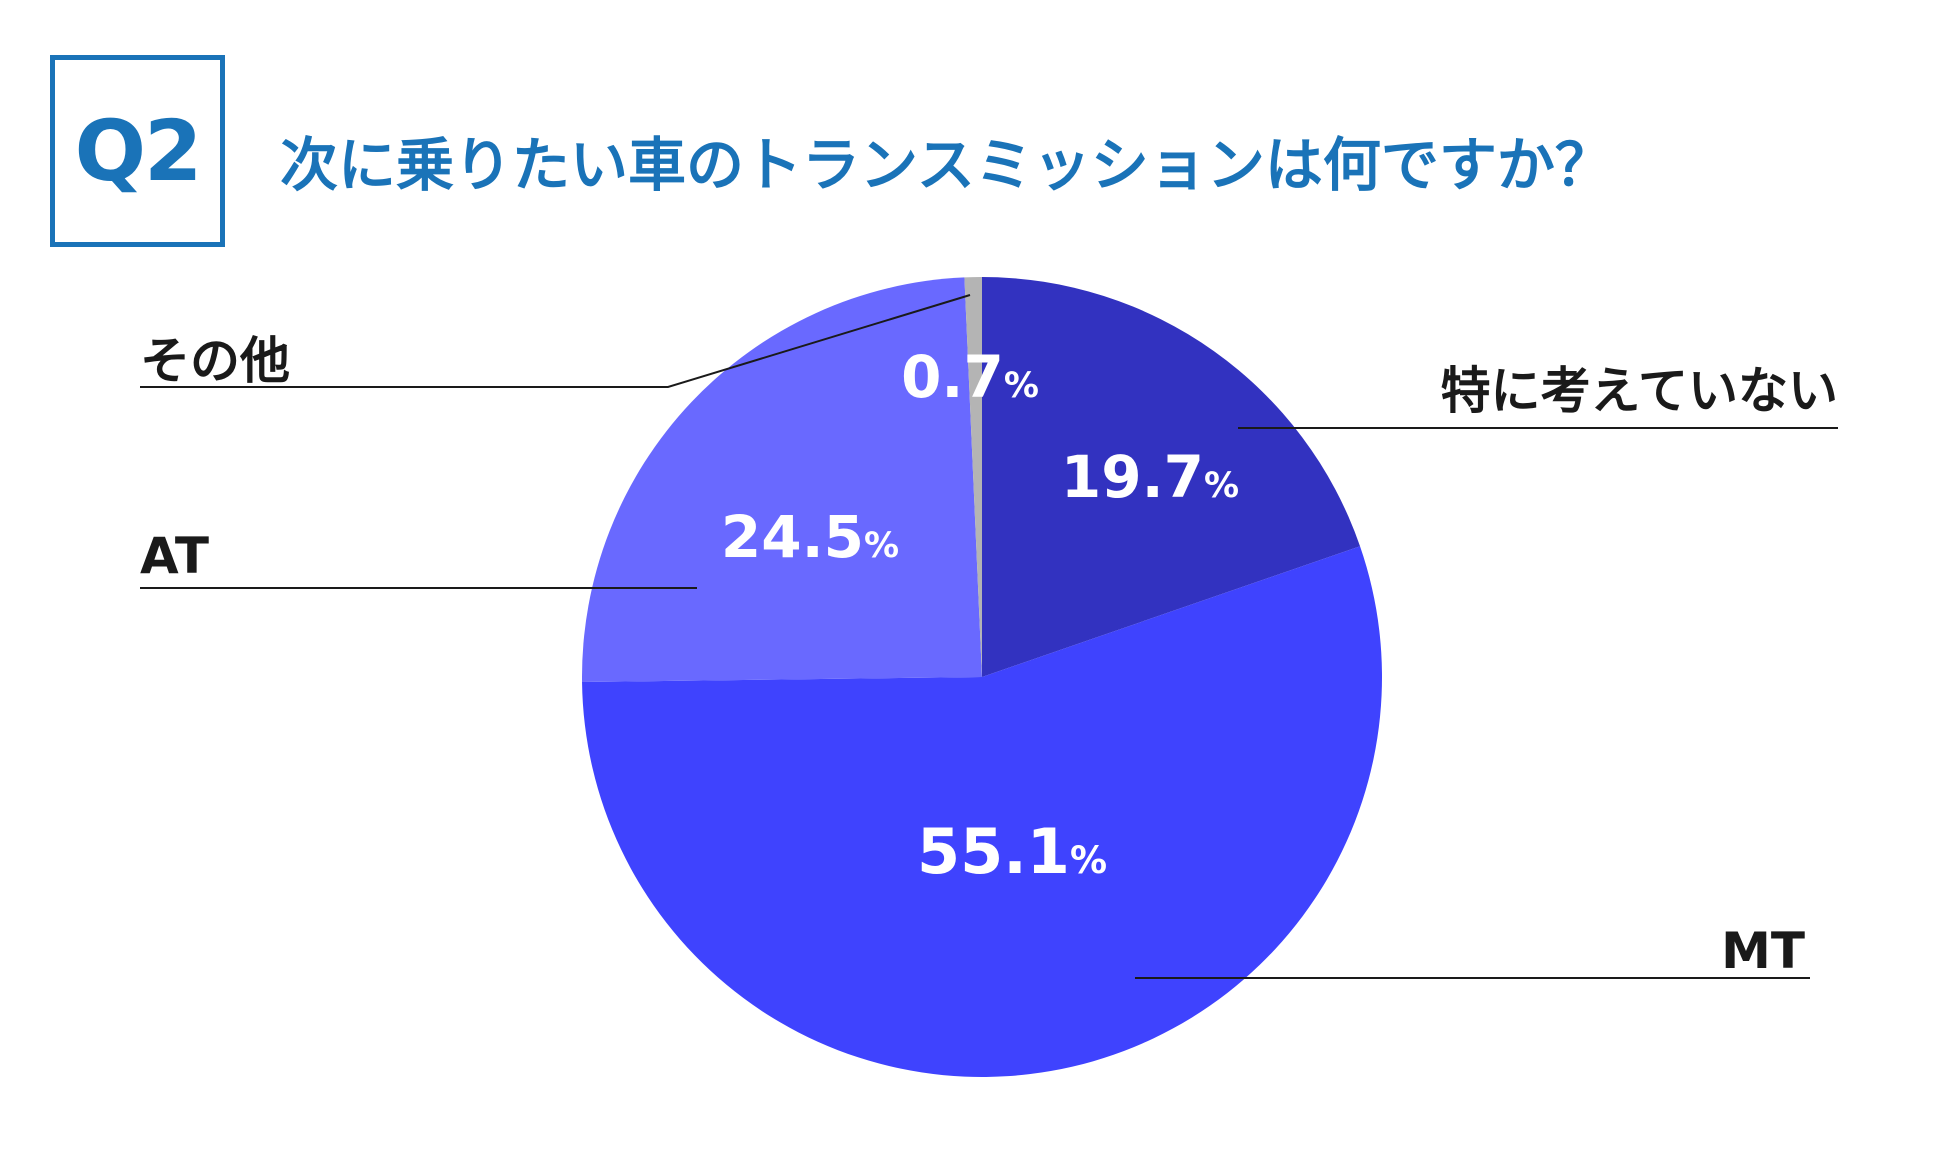 Image resolution: width=1950 pixels, height=1170 pixels. Describe the element at coordinates (1088, 860) in the screenshot. I see `data-label-unit-1: %` at that location.